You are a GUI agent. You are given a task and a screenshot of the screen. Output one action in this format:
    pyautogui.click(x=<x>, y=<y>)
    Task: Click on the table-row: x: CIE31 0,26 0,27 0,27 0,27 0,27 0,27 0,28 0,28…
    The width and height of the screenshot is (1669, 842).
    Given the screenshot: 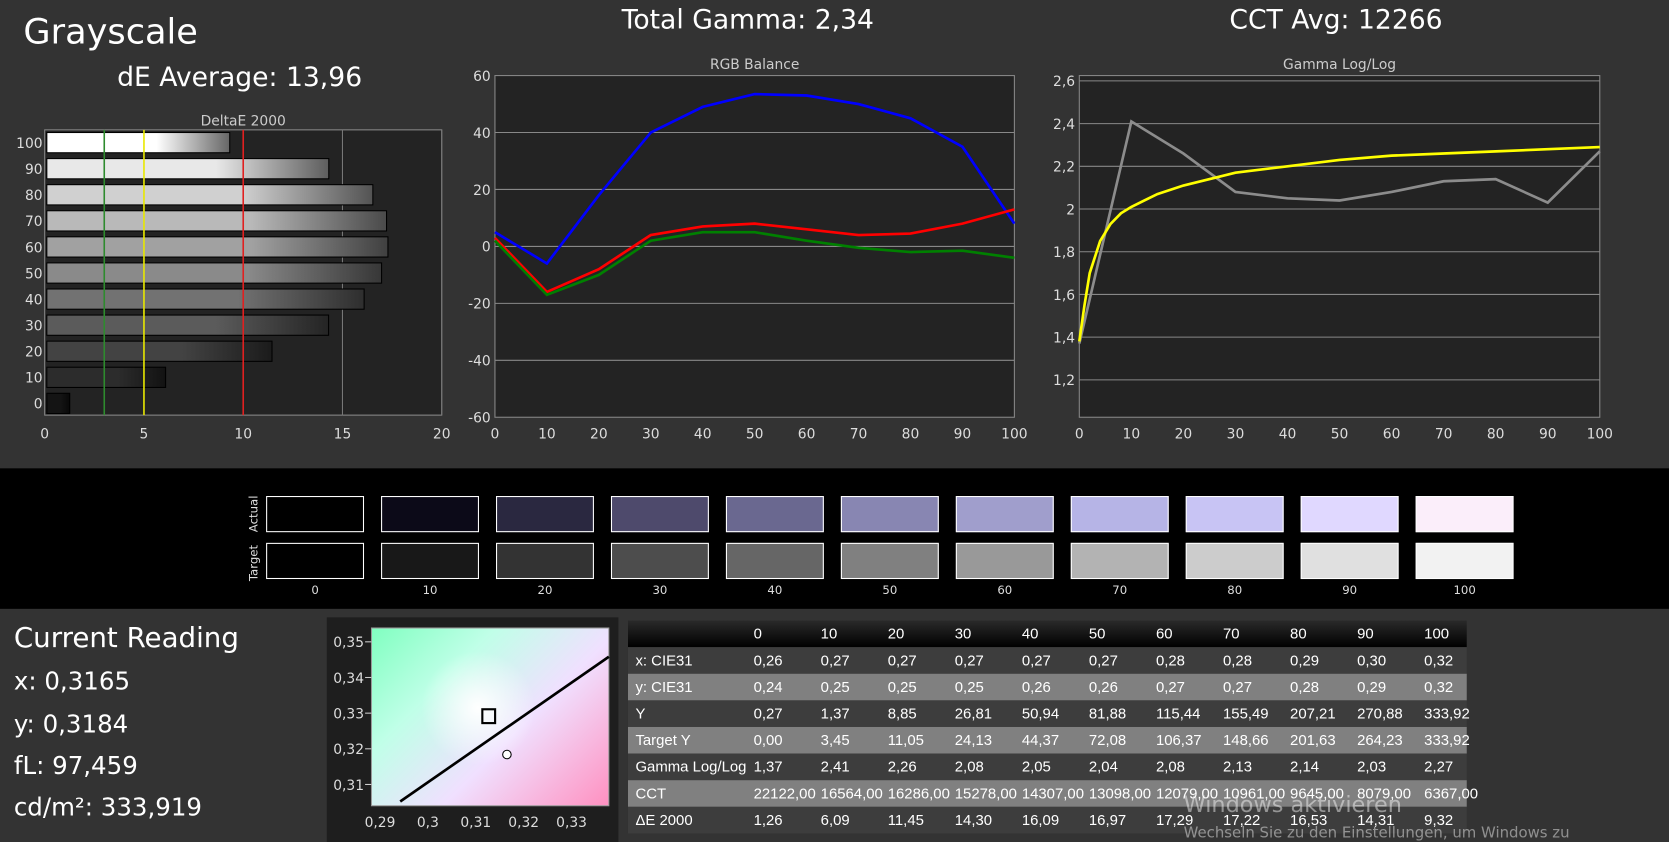 What is the action you would take?
    pyautogui.click(x=1047, y=660)
    